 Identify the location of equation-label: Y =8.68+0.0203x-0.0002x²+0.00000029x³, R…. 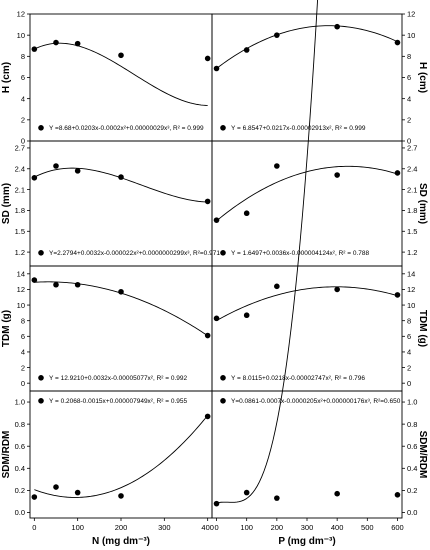
(126, 128).